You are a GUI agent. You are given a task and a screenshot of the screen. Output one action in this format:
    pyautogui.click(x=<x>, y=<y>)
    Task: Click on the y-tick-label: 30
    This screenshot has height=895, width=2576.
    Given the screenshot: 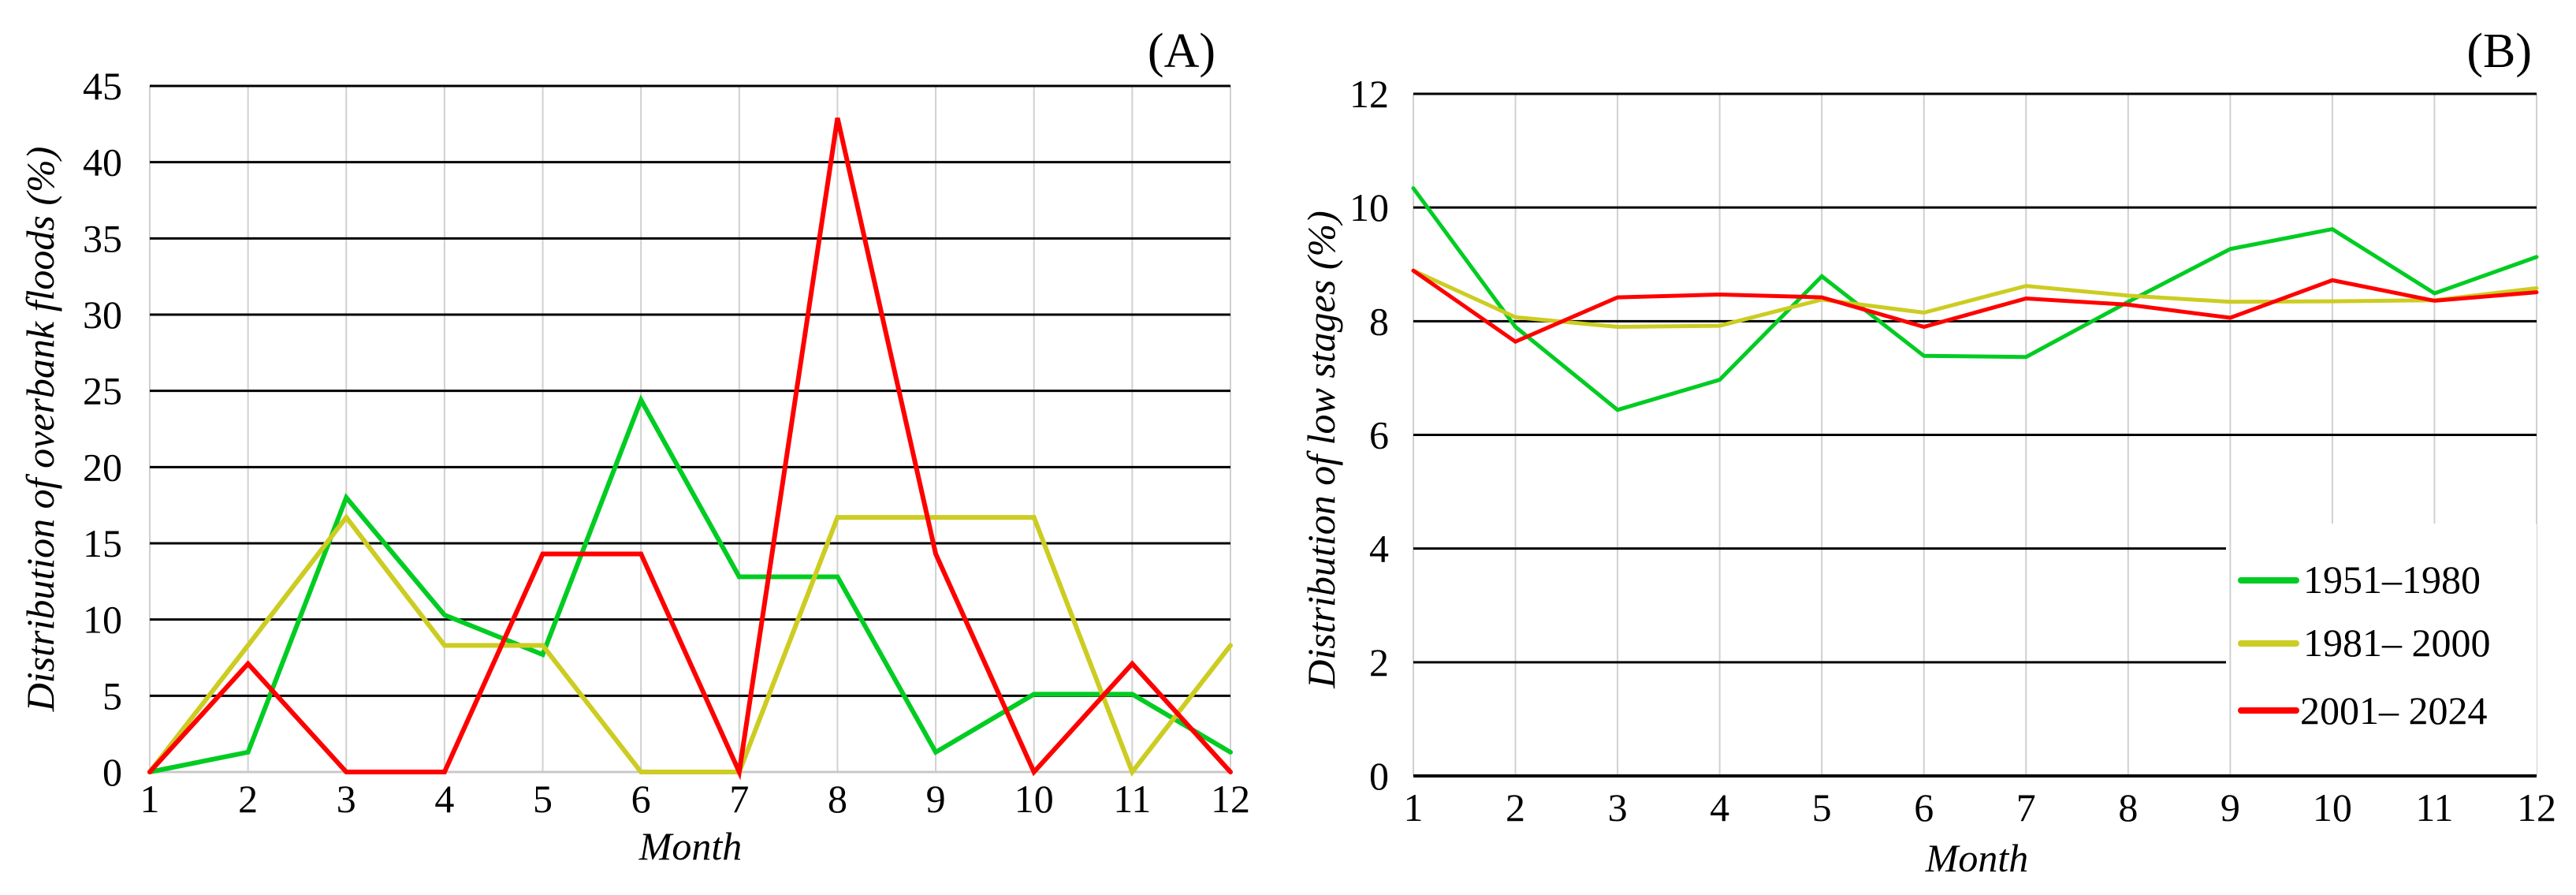 What is the action you would take?
    pyautogui.click(x=102, y=315)
    